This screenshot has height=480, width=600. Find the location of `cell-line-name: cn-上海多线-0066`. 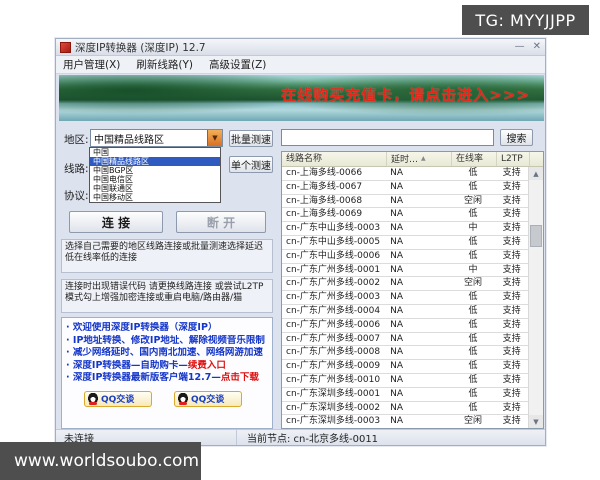

cell-line-name: cn-上海多线-0066 is located at coordinates (324, 173).